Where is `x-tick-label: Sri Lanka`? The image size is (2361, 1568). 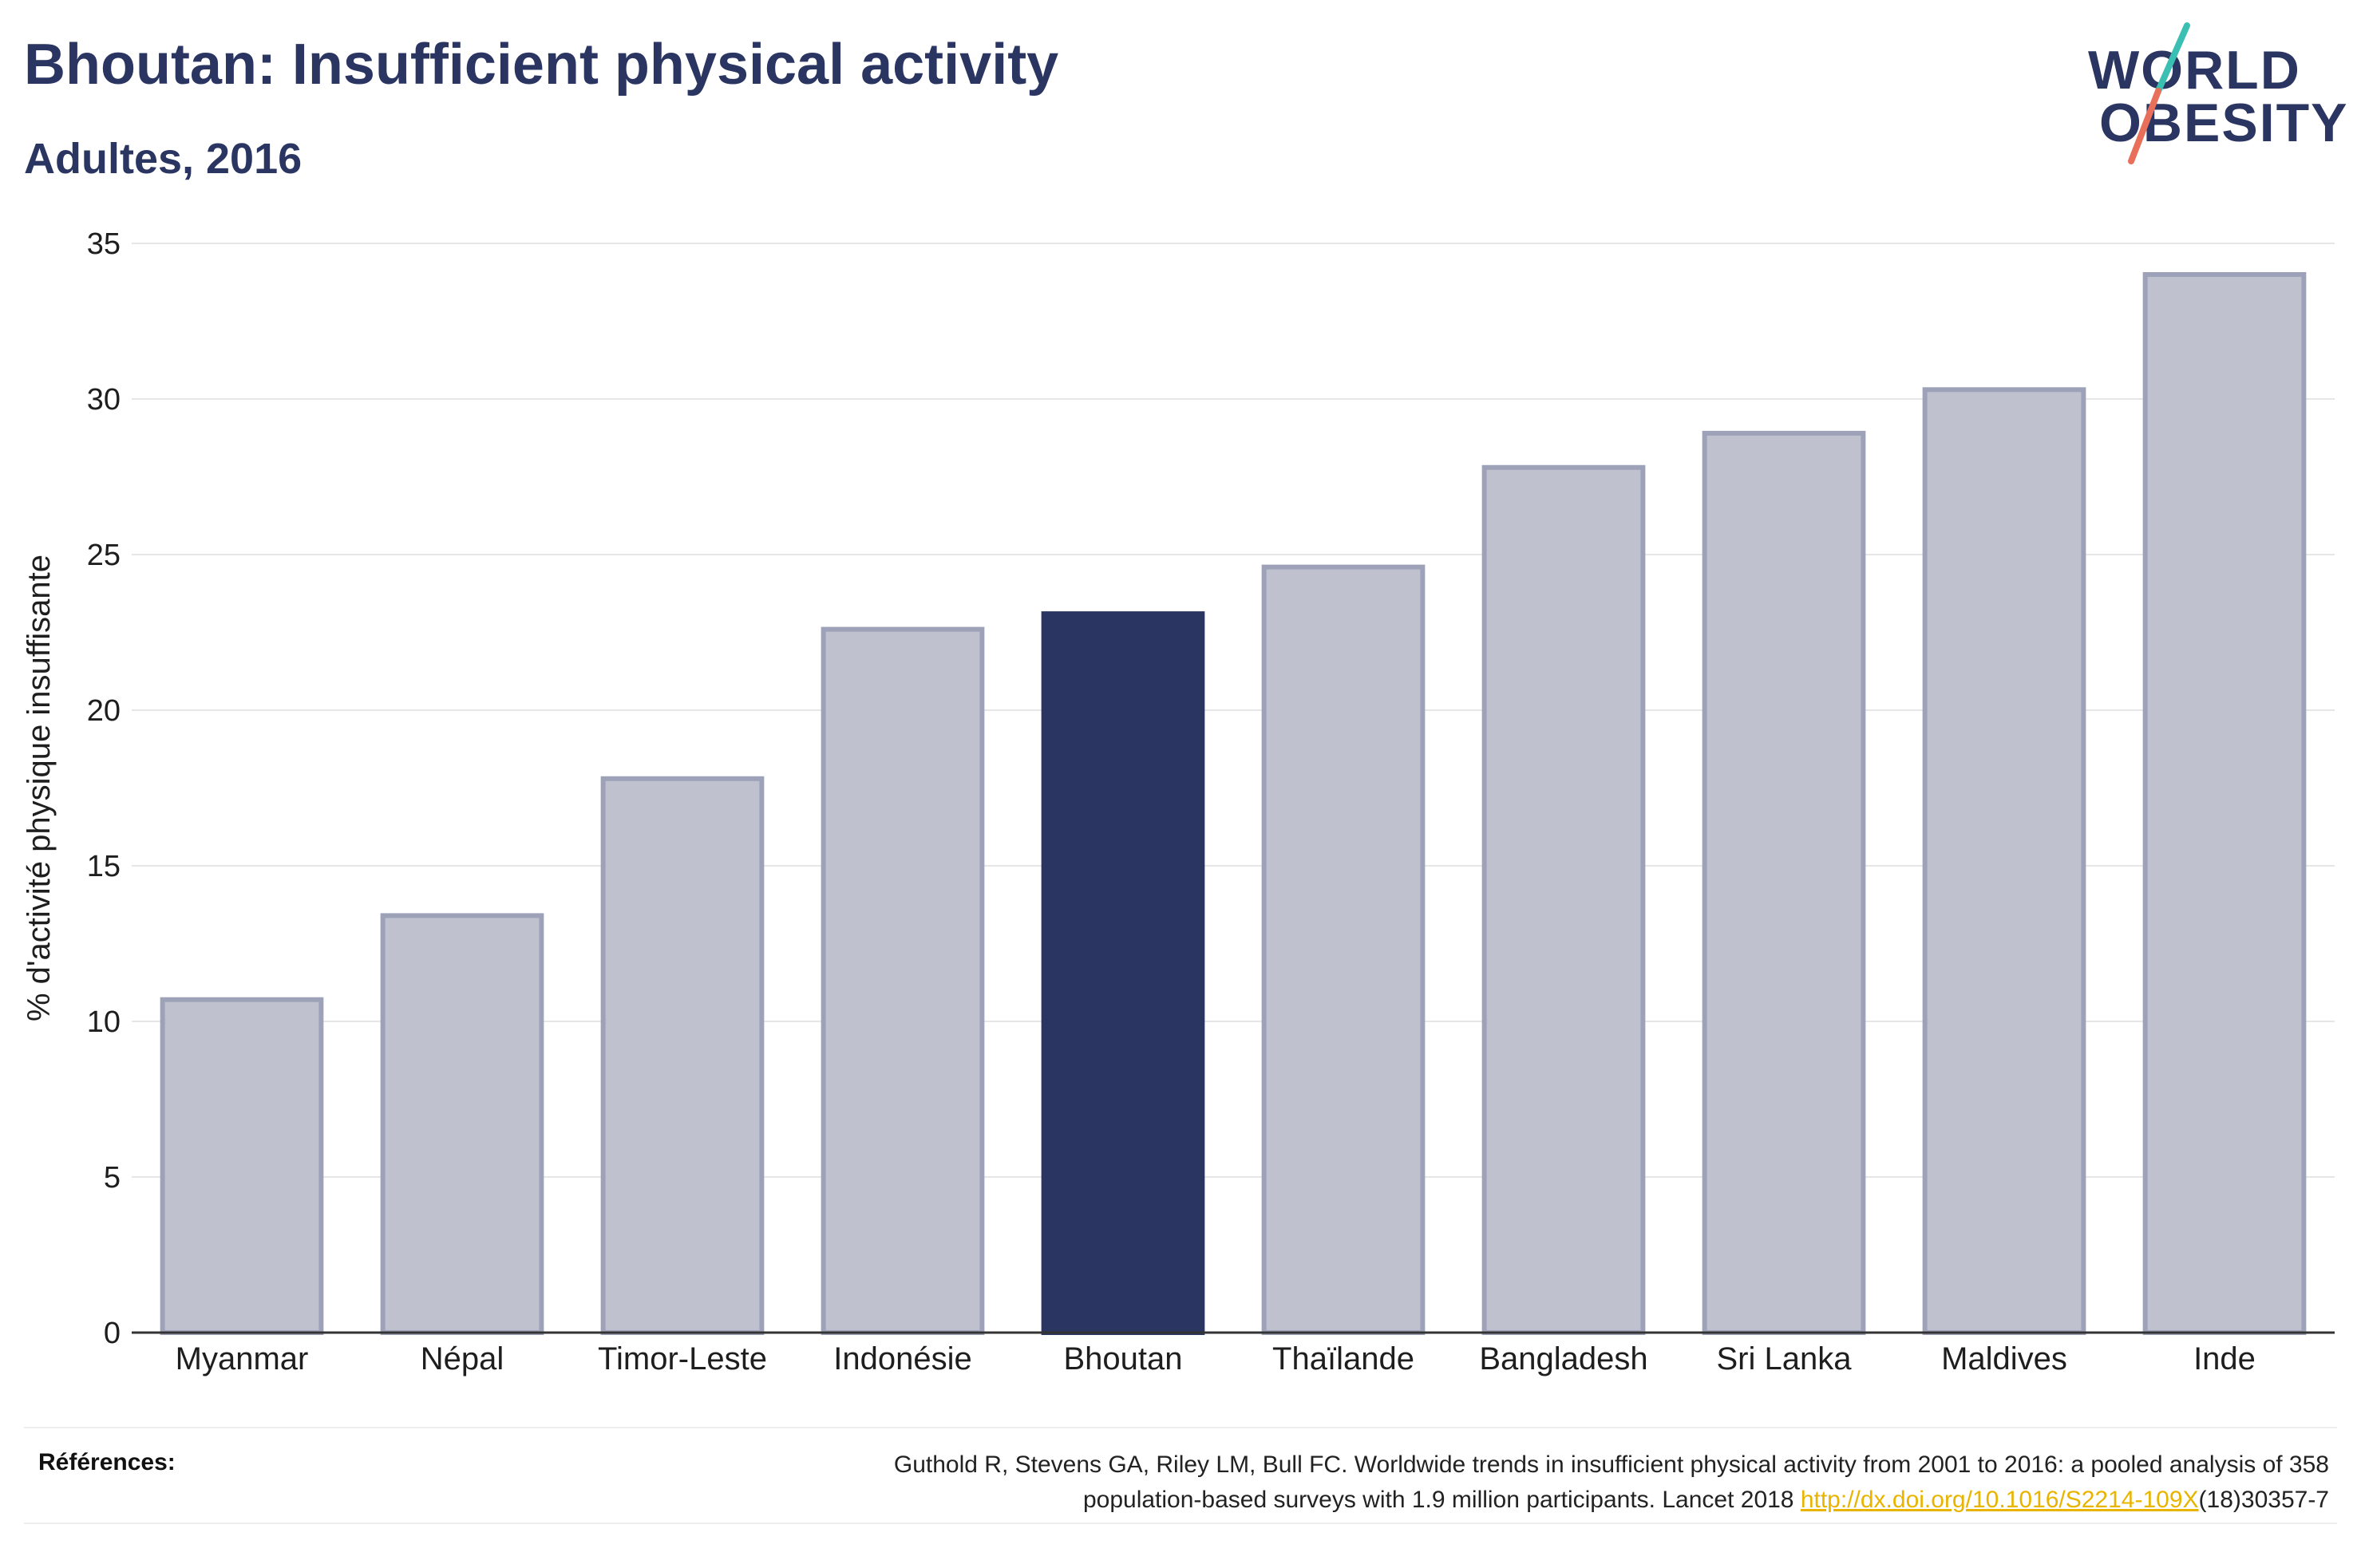 x-tick-label: Sri Lanka is located at coordinates (1785, 1358).